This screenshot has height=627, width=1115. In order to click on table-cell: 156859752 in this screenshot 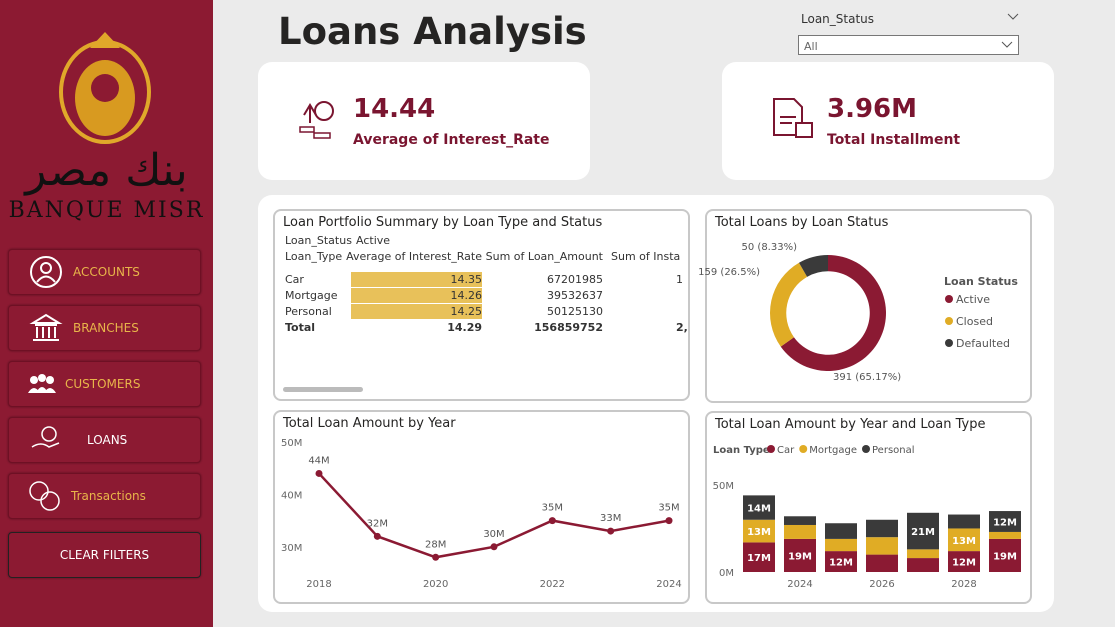, I will do `click(568, 327)`.